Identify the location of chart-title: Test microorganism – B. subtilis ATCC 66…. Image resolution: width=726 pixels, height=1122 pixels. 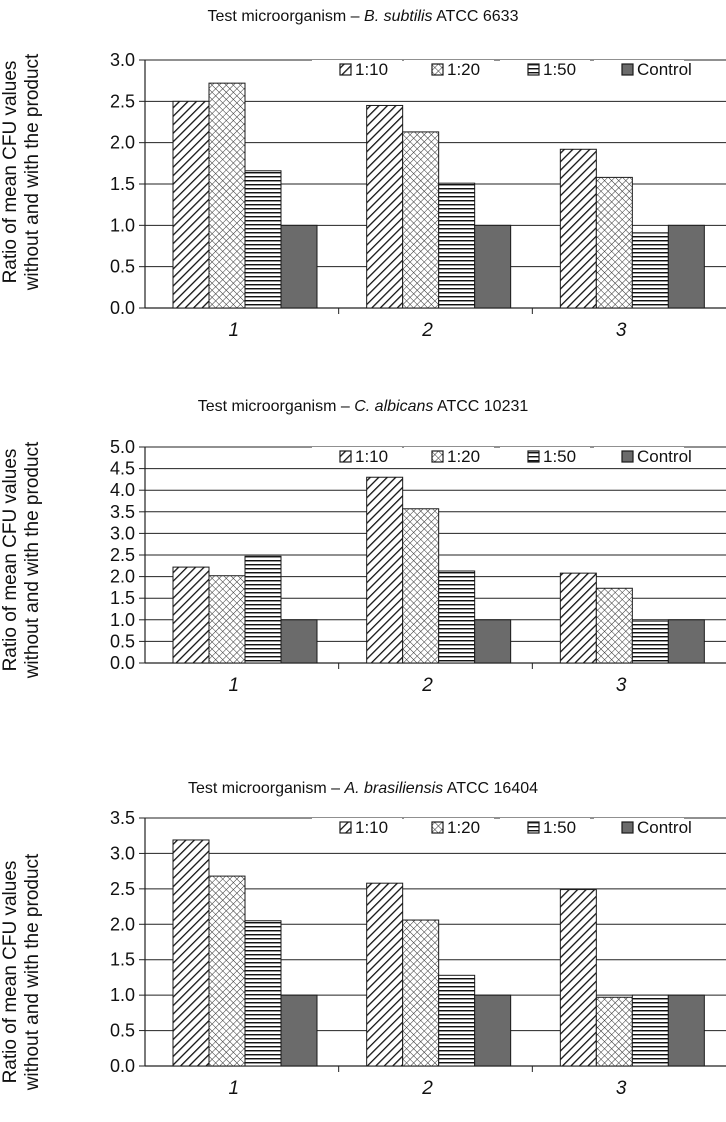
(363, 17).